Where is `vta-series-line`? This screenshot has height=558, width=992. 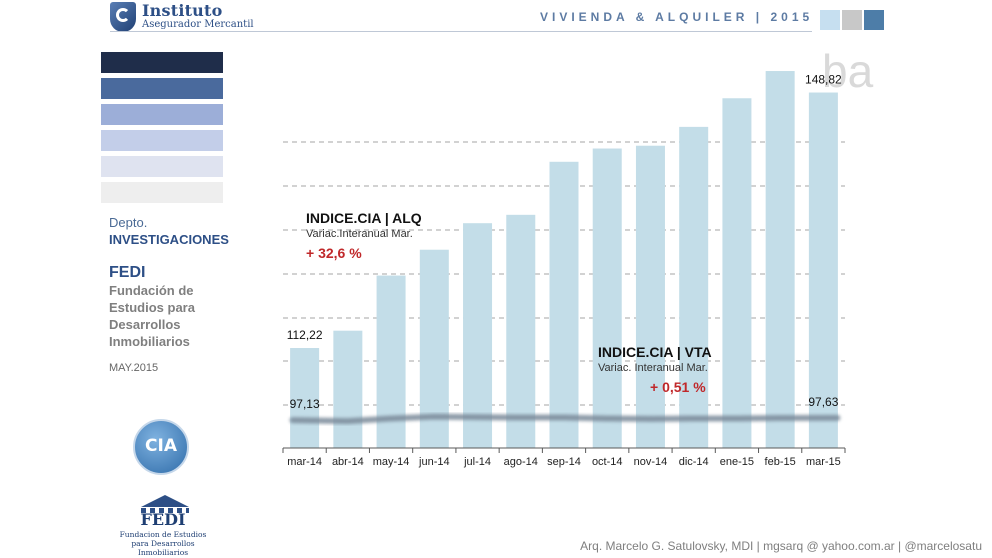 vta-series-line is located at coordinates (565, 419).